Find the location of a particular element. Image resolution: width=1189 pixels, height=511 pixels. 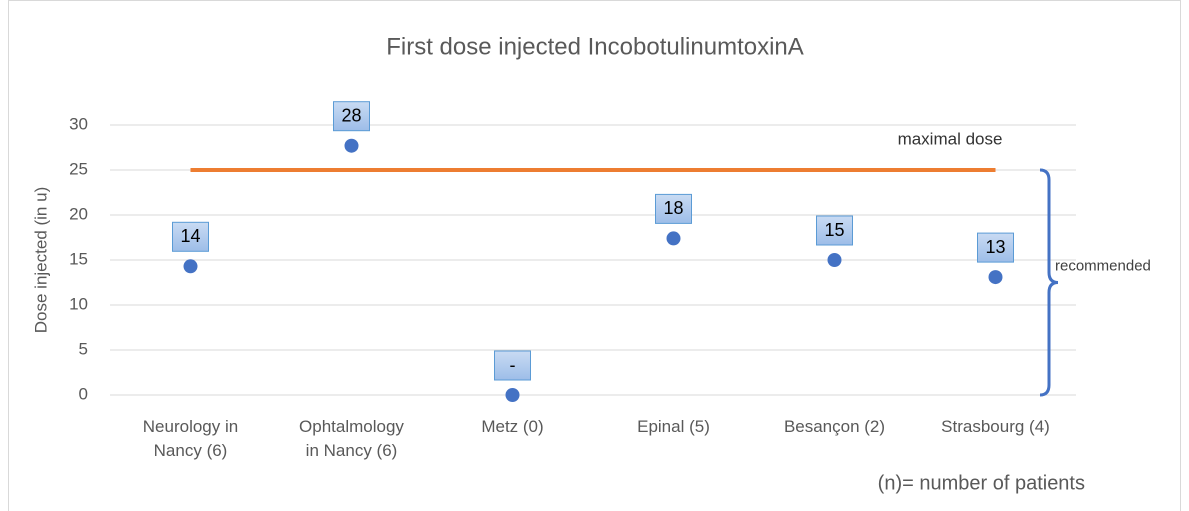

value-label: 15 is located at coordinates (834, 230).